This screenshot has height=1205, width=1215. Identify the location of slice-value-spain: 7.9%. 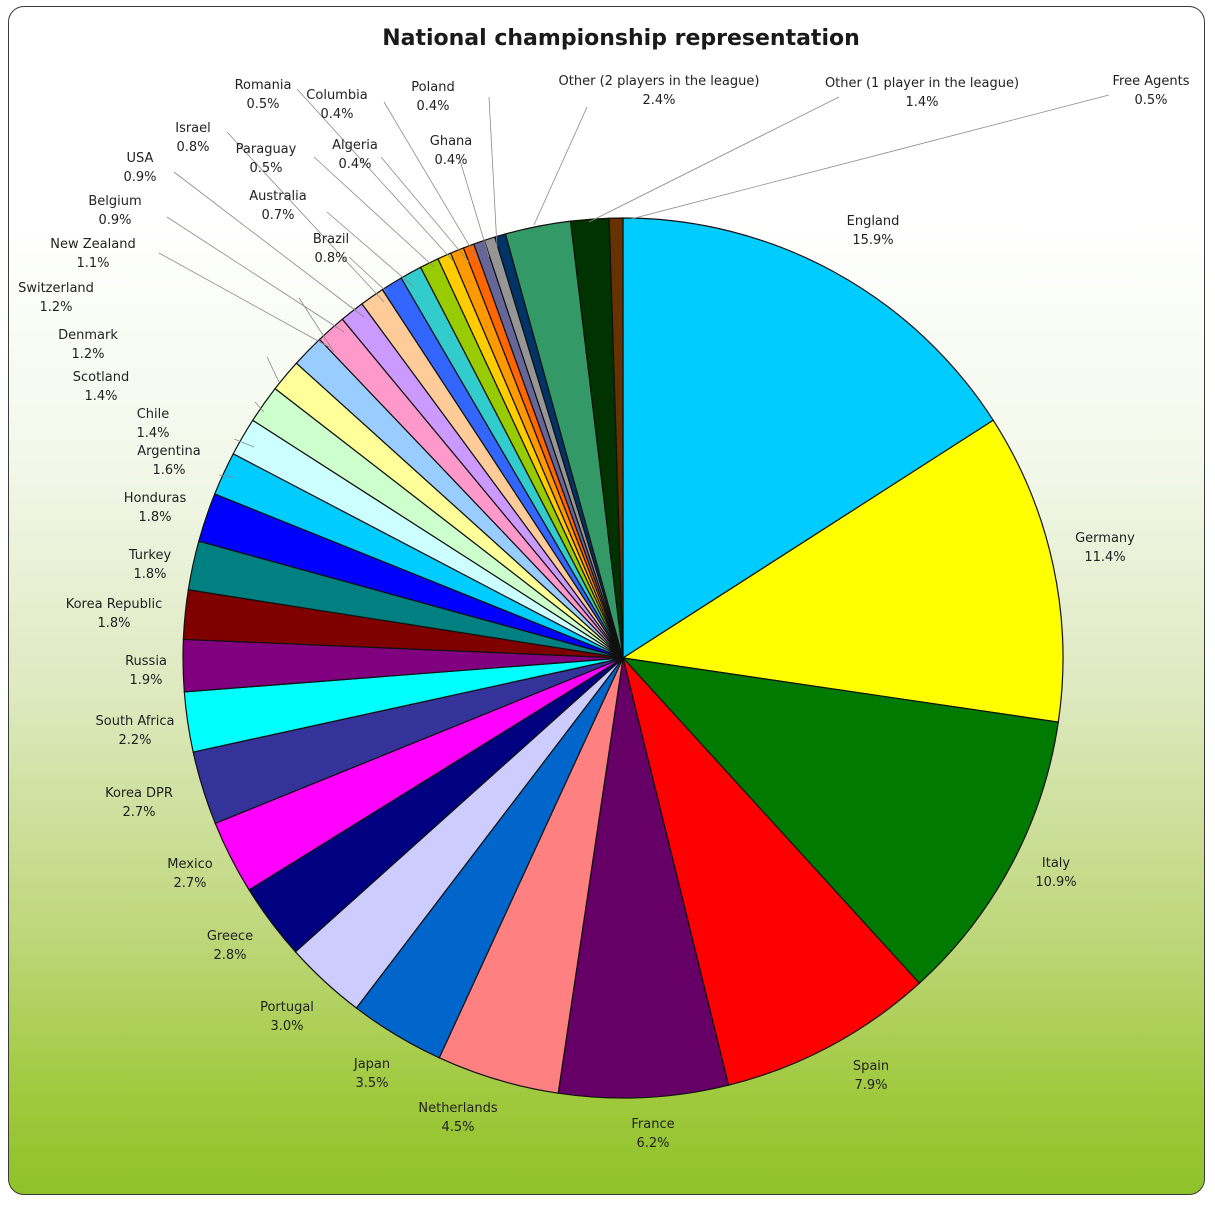
(870, 1085).